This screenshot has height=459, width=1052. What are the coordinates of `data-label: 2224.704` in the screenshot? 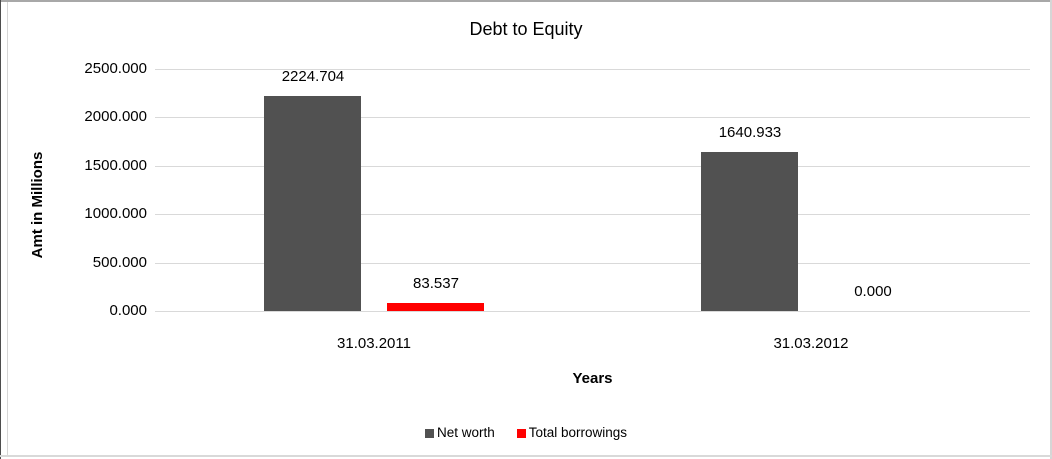 It's located at (313, 76).